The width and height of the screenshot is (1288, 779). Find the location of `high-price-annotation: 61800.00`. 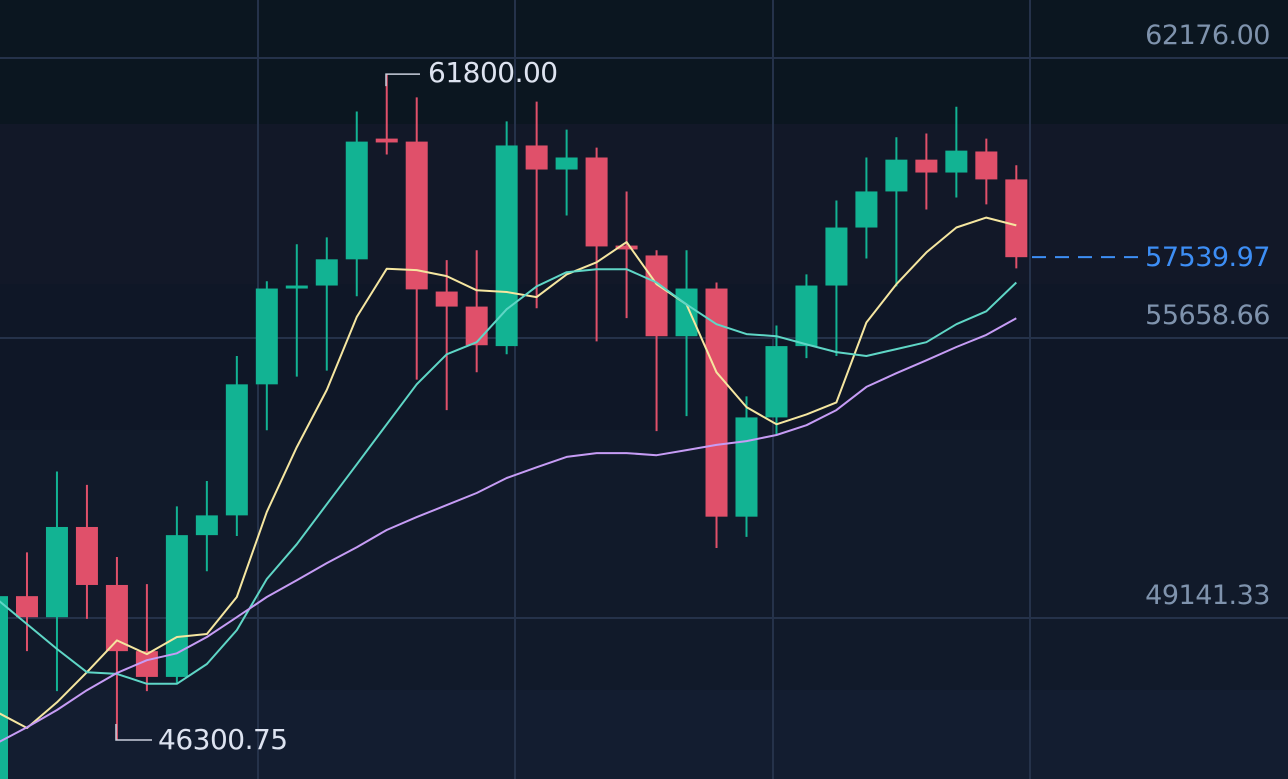

high-price-annotation: 61800.00 is located at coordinates (493, 72).